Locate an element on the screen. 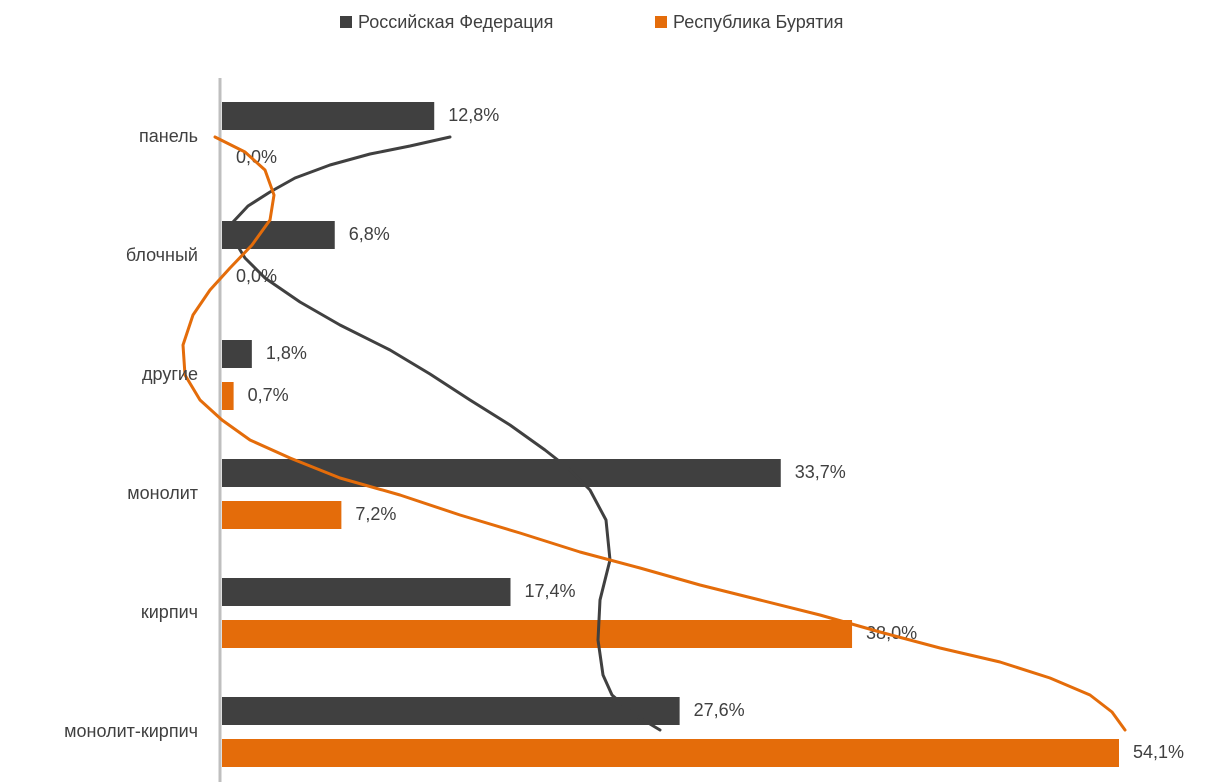  data-label: 17,4% is located at coordinates (549, 591).